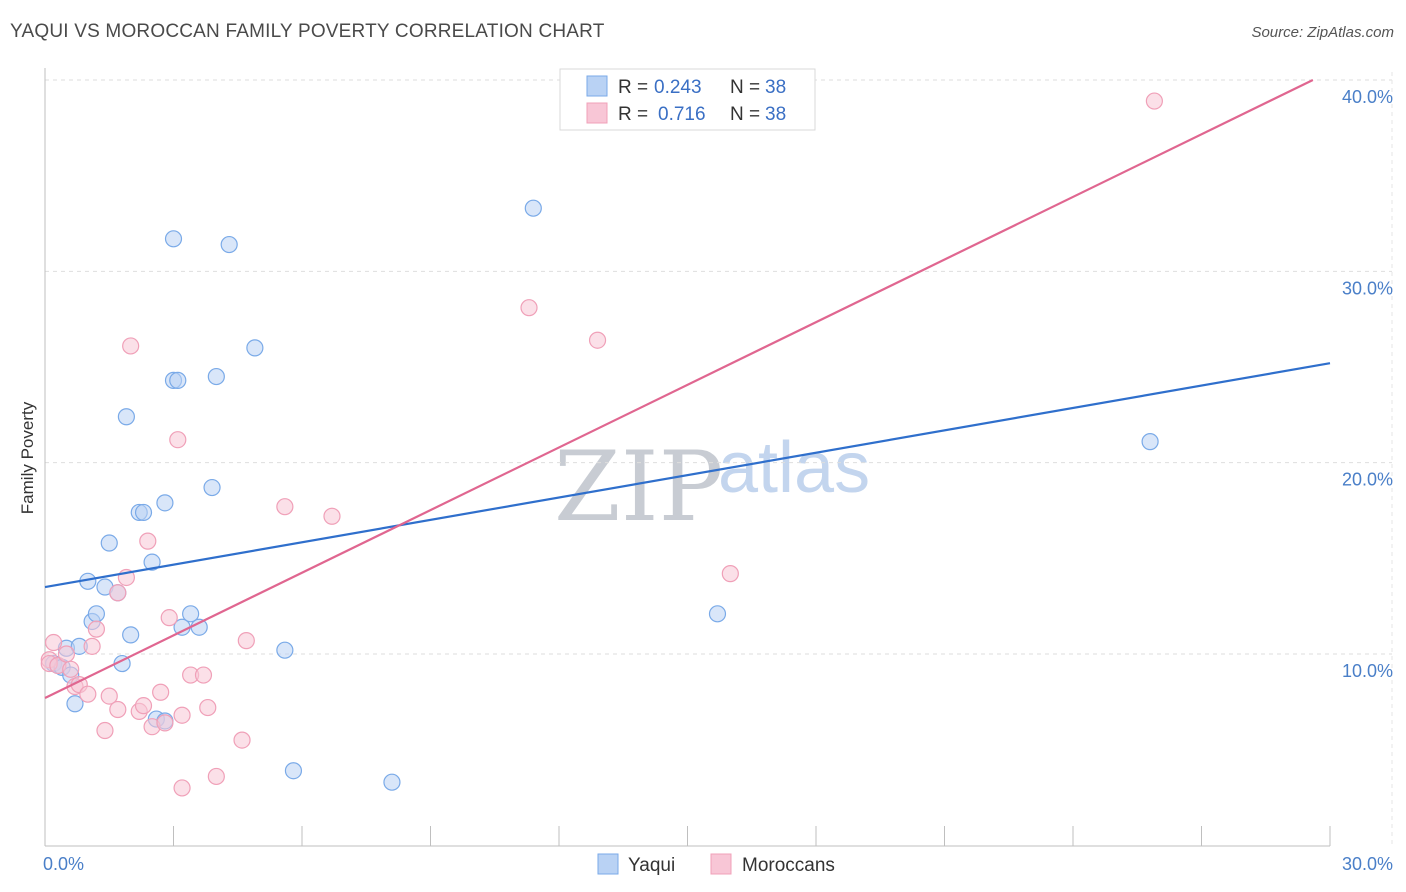 The height and width of the screenshot is (892, 1406). Describe the element at coordinates (745, 87) in the screenshot. I see `legend-n-label-yaqui: N =` at that location.